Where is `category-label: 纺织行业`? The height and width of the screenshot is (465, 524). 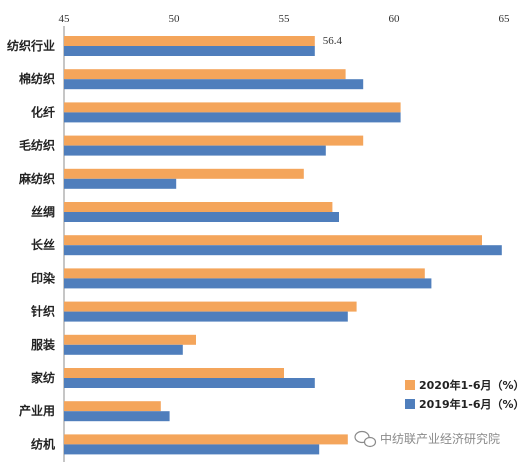
category-label: 纺织行业 is located at coordinates (31, 45).